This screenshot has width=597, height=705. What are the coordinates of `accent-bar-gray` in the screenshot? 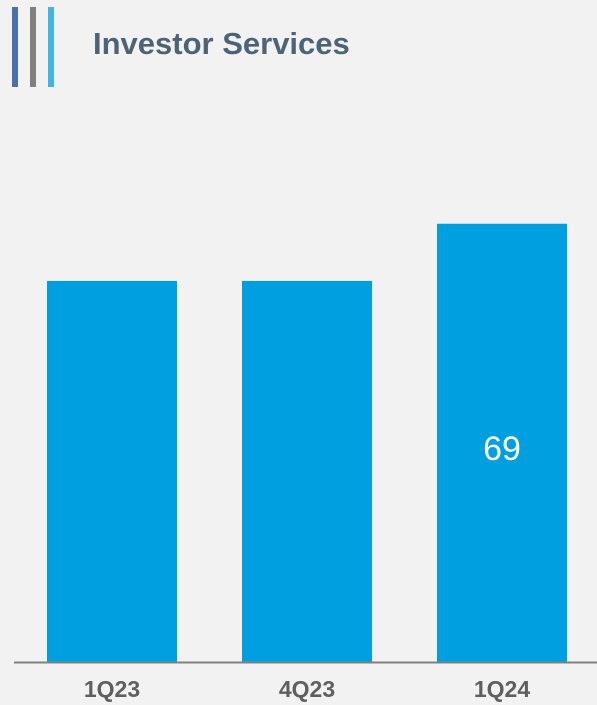 It's located at (33, 47).